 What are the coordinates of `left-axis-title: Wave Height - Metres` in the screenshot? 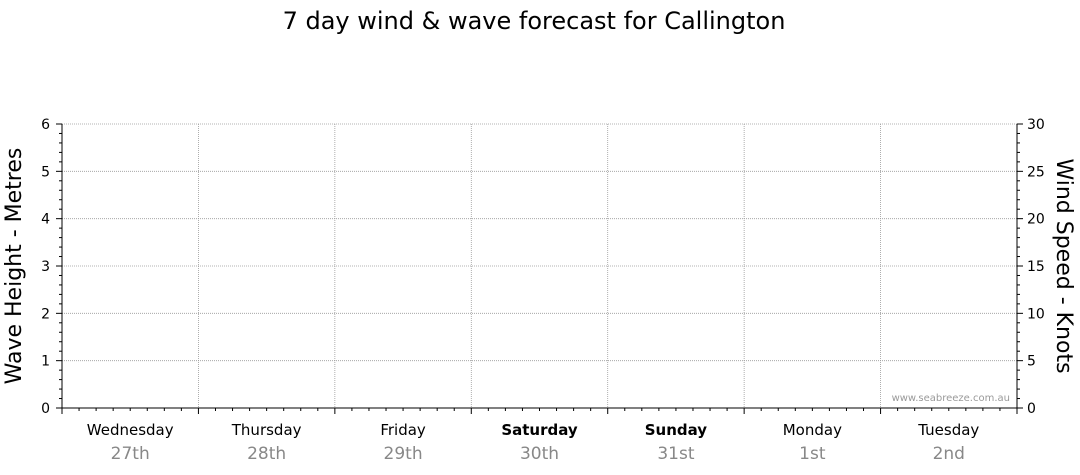 It's located at (14, 266).